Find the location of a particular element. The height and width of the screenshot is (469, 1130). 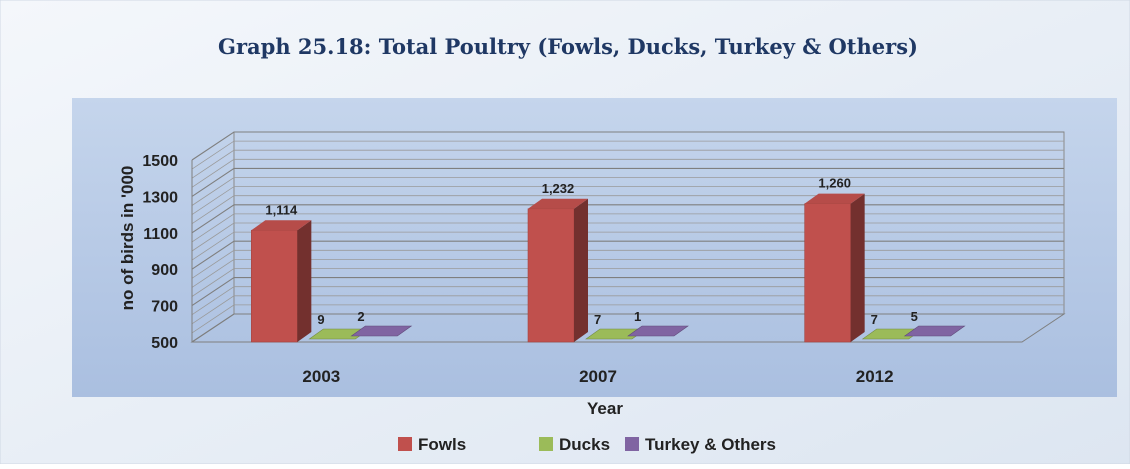

data-label: 1,260 is located at coordinates (834, 183).